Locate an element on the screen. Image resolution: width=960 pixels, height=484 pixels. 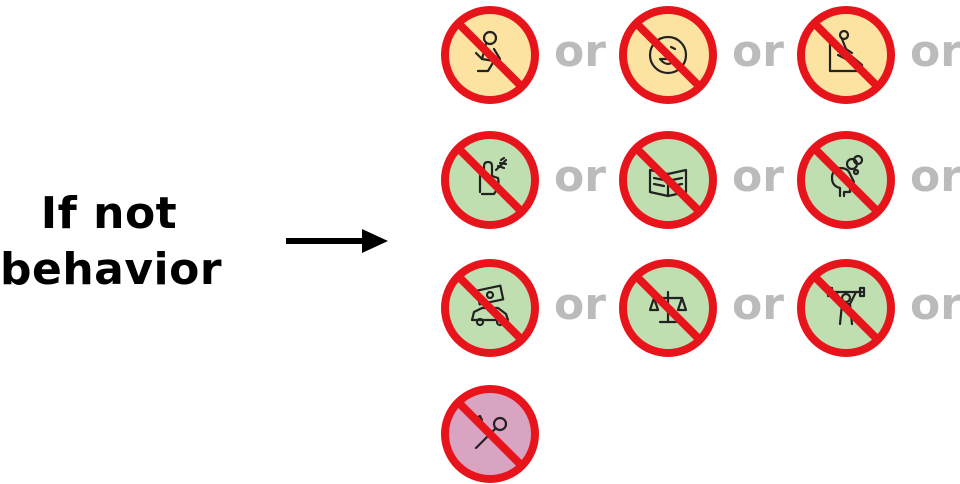
heading-line-1: If not is located at coordinates (109, 213).